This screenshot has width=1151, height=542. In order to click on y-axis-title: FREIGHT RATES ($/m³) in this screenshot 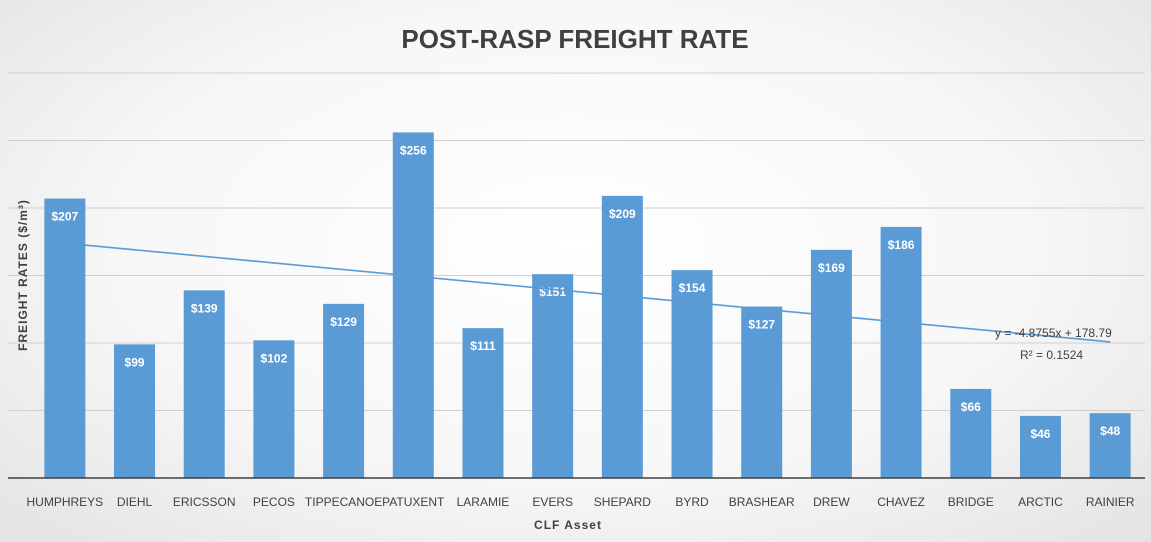, I will do `click(23, 275)`.